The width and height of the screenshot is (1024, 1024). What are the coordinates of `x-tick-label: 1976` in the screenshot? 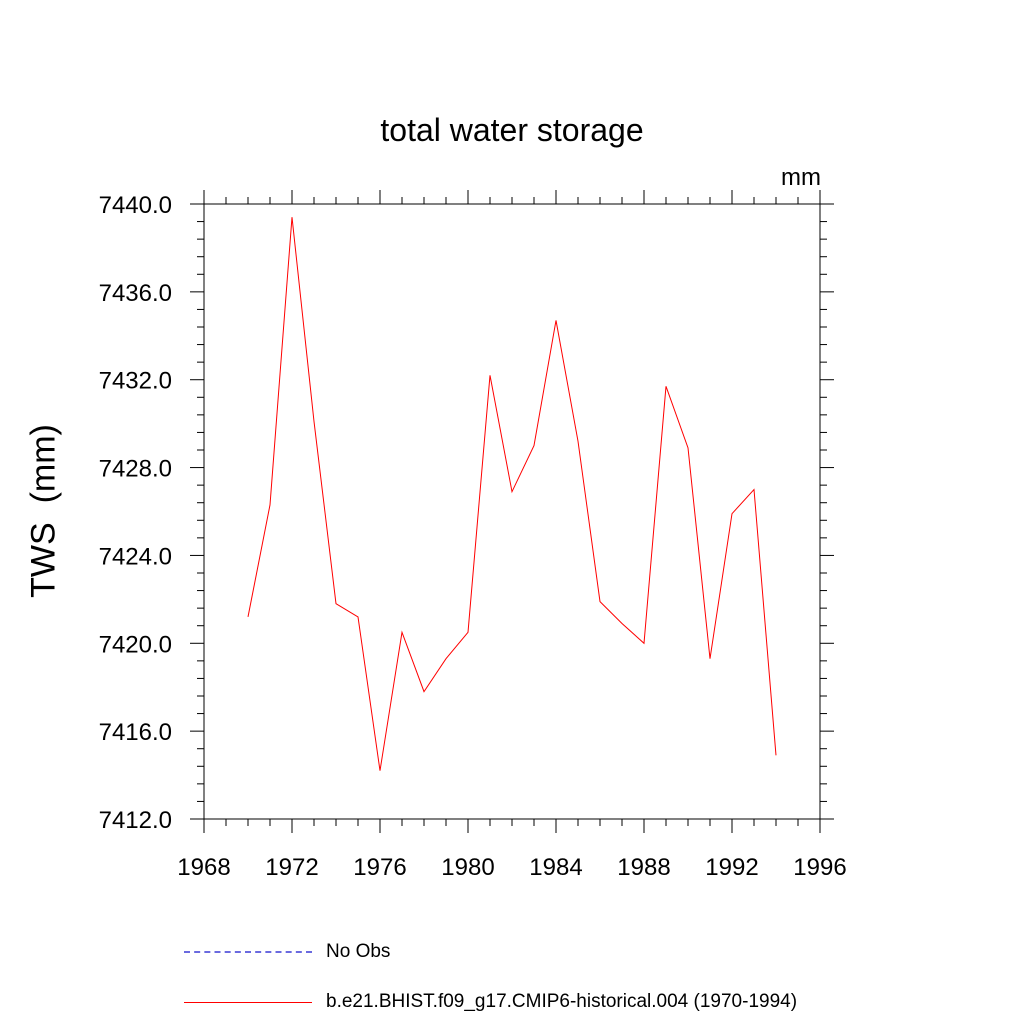 It's located at (379, 867).